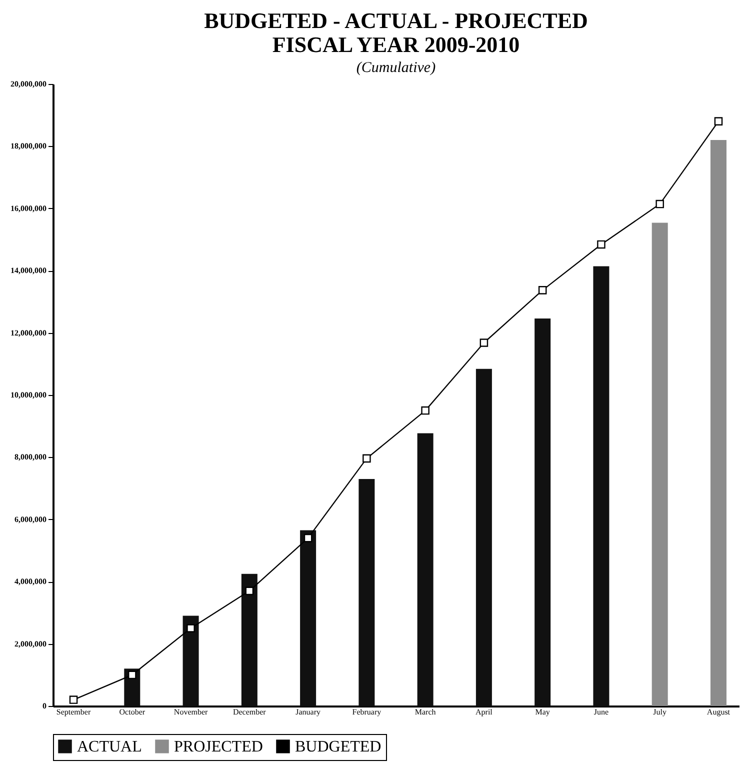  Describe the element at coordinates (718, 712) in the screenshot. I see `x-tick-label: August` at that location.